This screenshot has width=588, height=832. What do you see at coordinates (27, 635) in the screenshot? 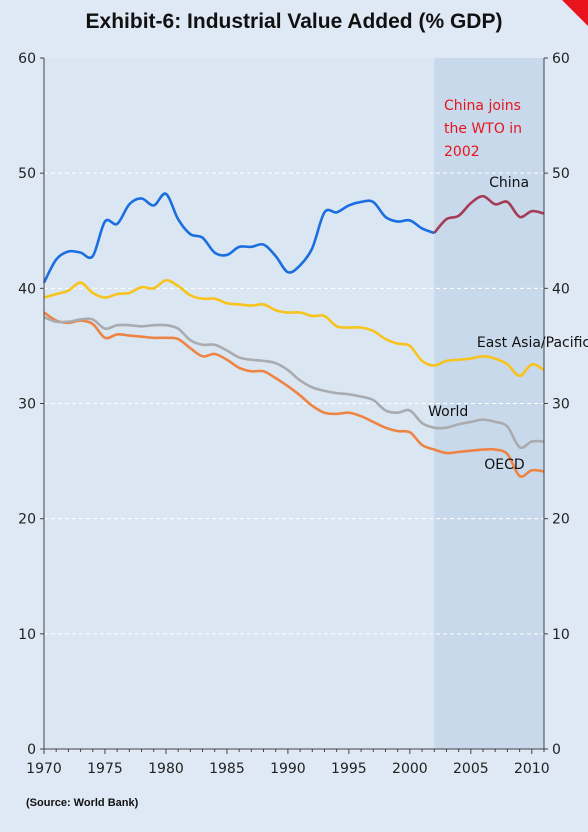
I see `y-tick-label: 10` at bounding box center [27, 635].